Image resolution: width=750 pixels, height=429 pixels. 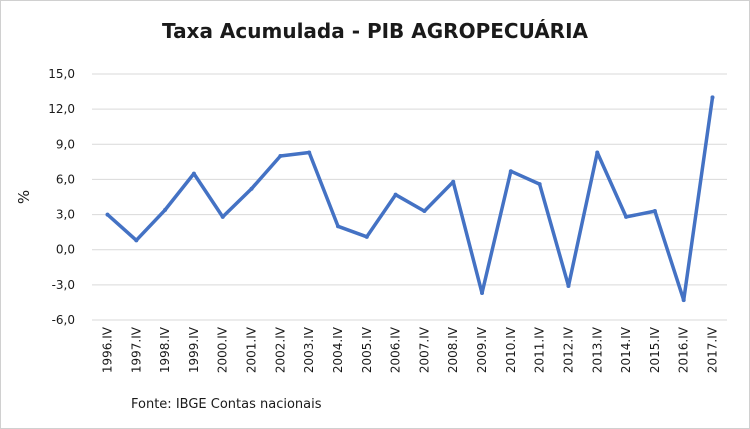 I want to click on y-tick-label: -3,0, so click(x=63, y=285).